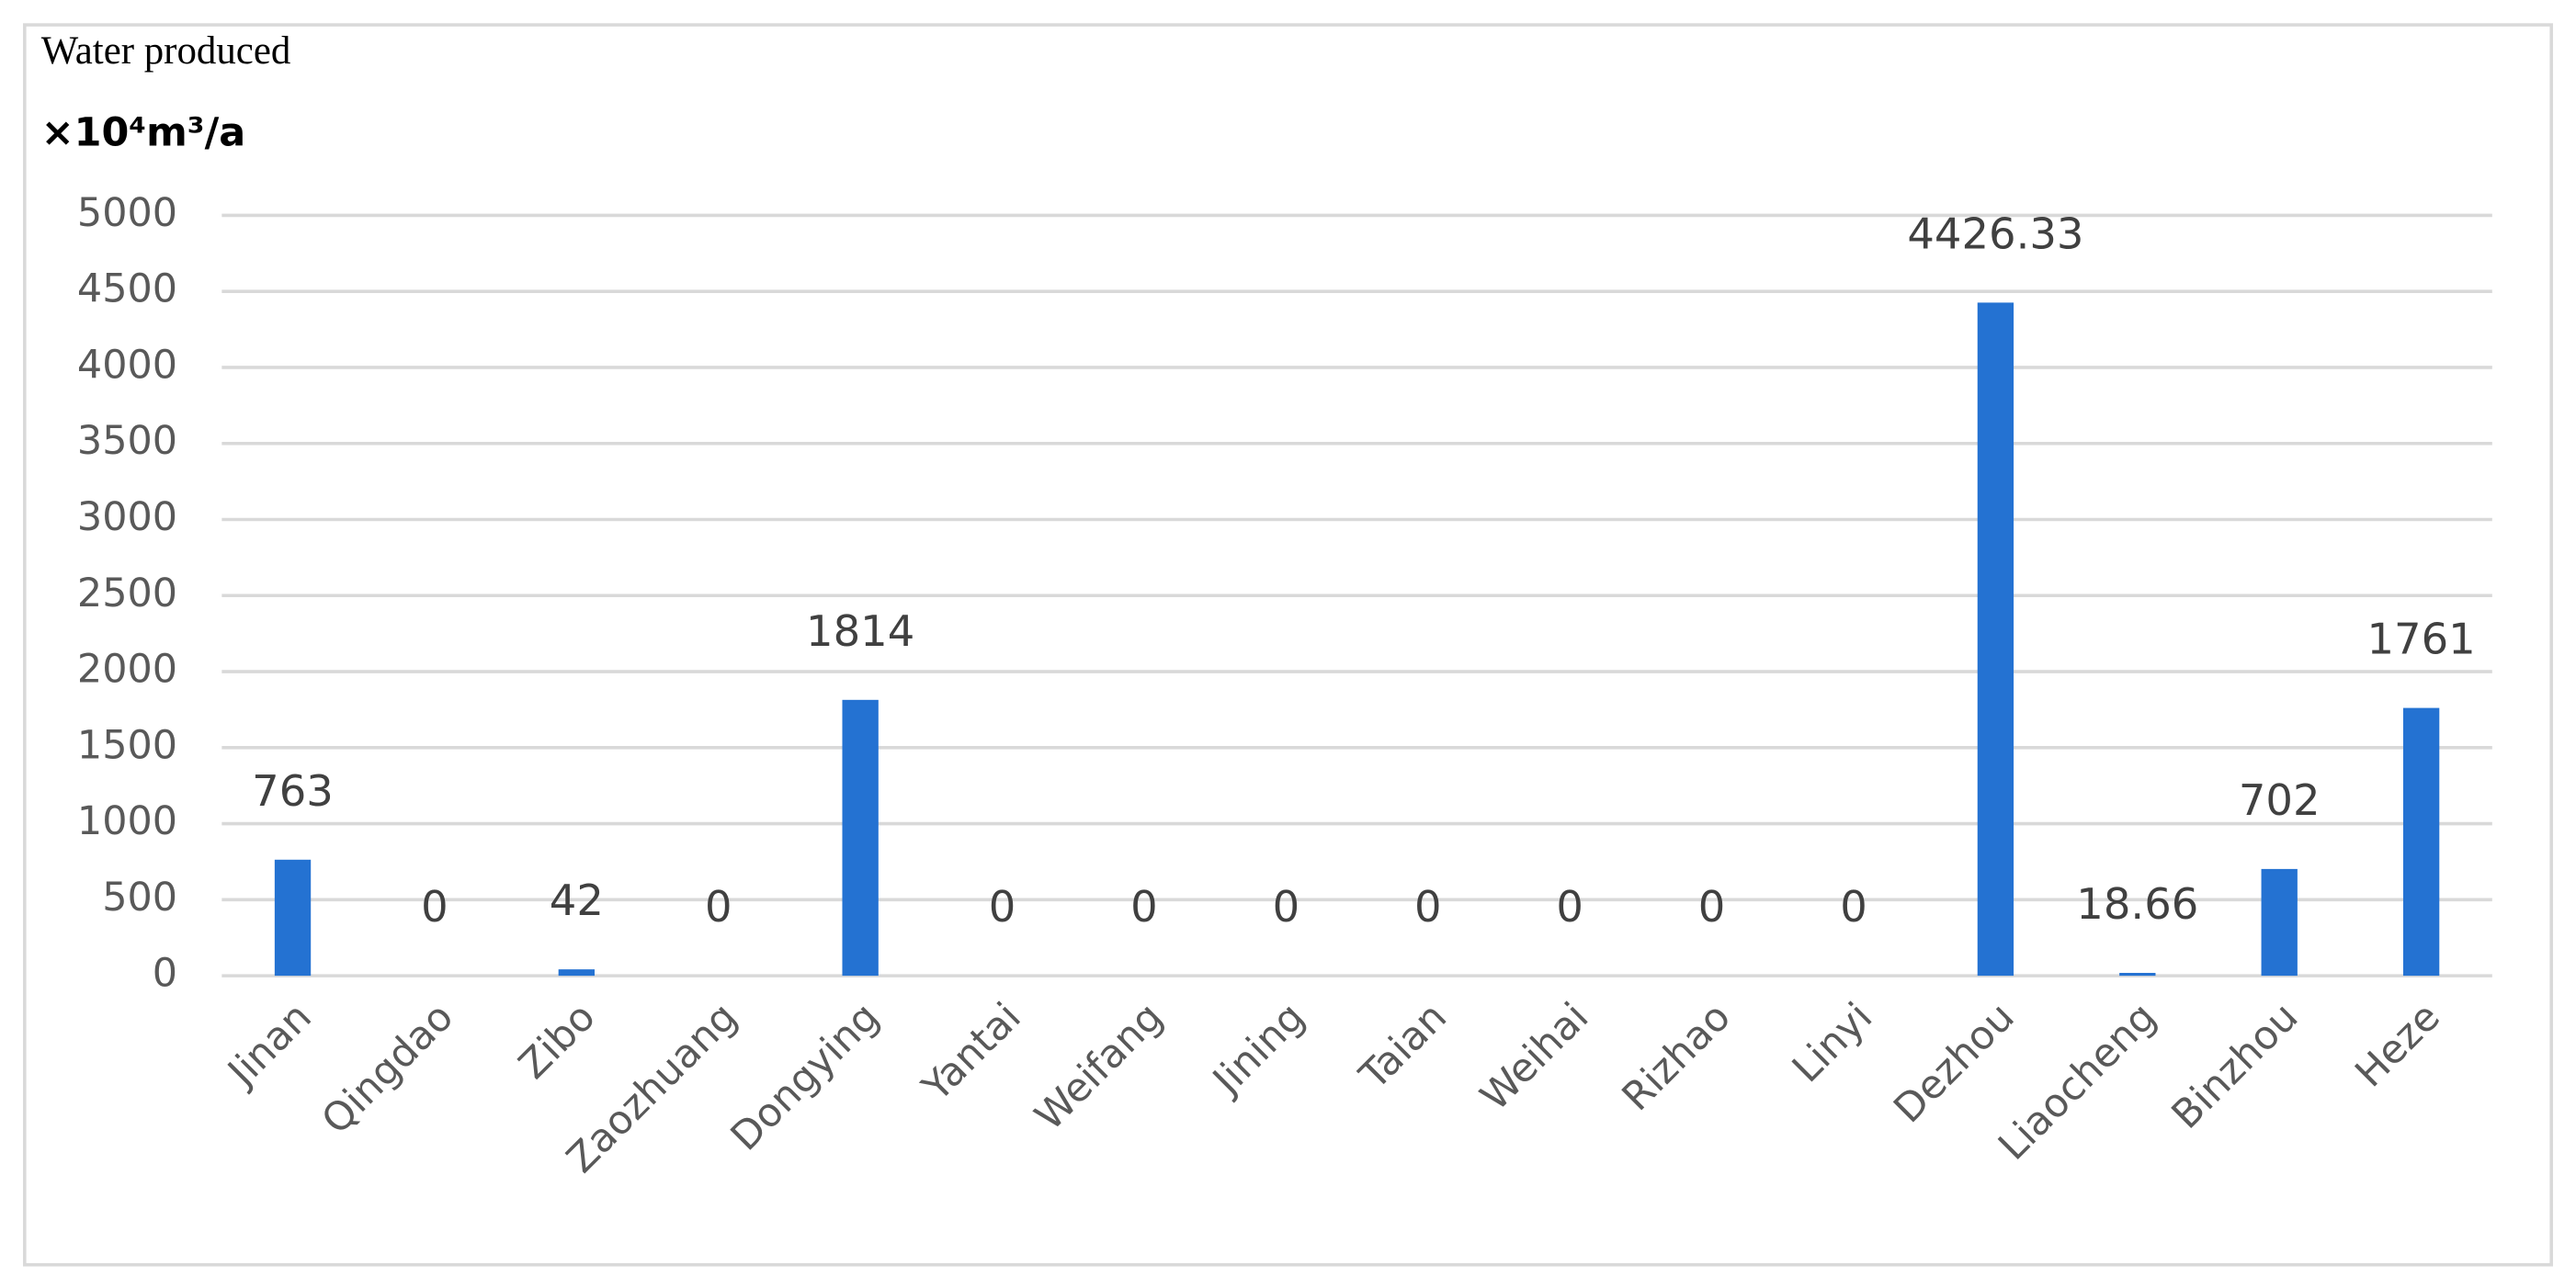  I want to click on y-tick-label: 0, so click(165, 974).